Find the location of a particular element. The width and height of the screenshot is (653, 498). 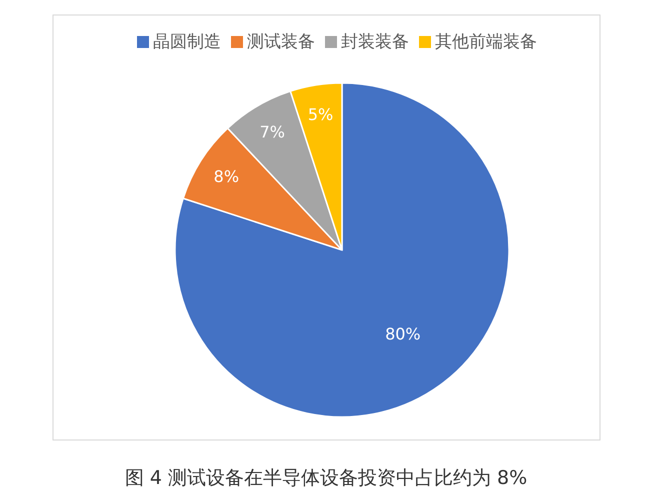

legend-label: 其他前端装备 is located at coordinates (486, 42).